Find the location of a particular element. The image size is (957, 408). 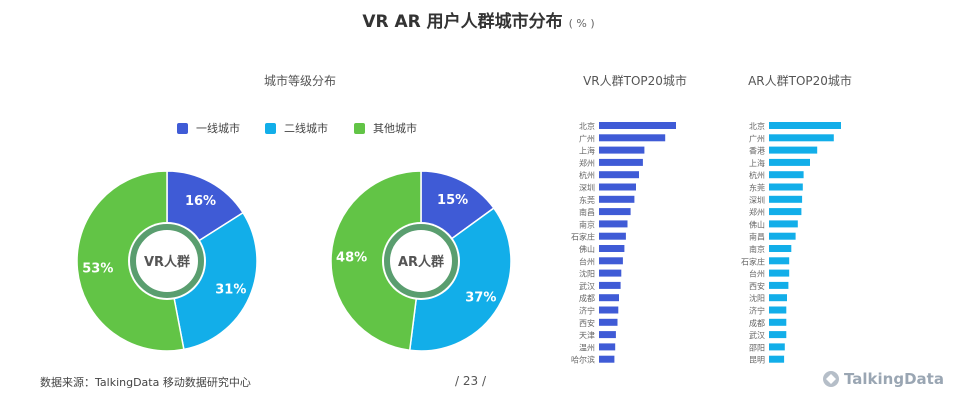

ar-donut-slice-label-0: 15% is located at coordinates (452, 200).